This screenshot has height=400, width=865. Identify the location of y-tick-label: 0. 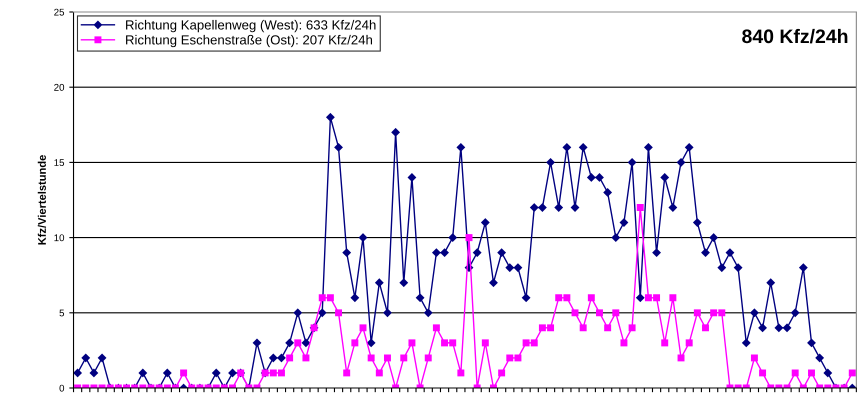
(61, 388).